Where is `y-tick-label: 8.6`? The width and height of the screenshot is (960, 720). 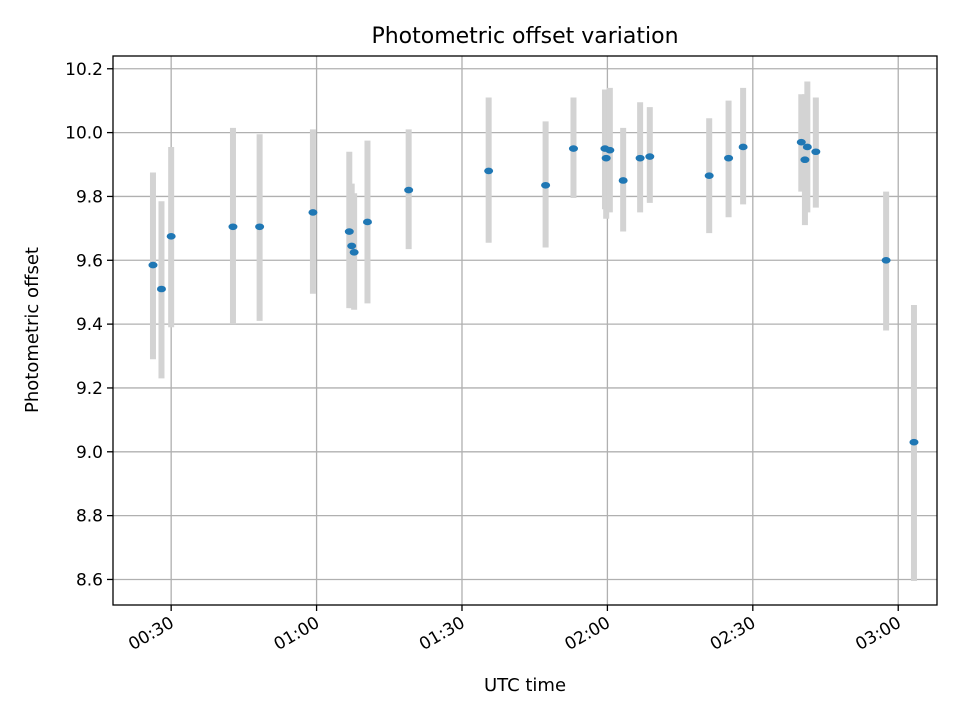 y-tick-label: 8.6 is located at coordinates (89, 580).